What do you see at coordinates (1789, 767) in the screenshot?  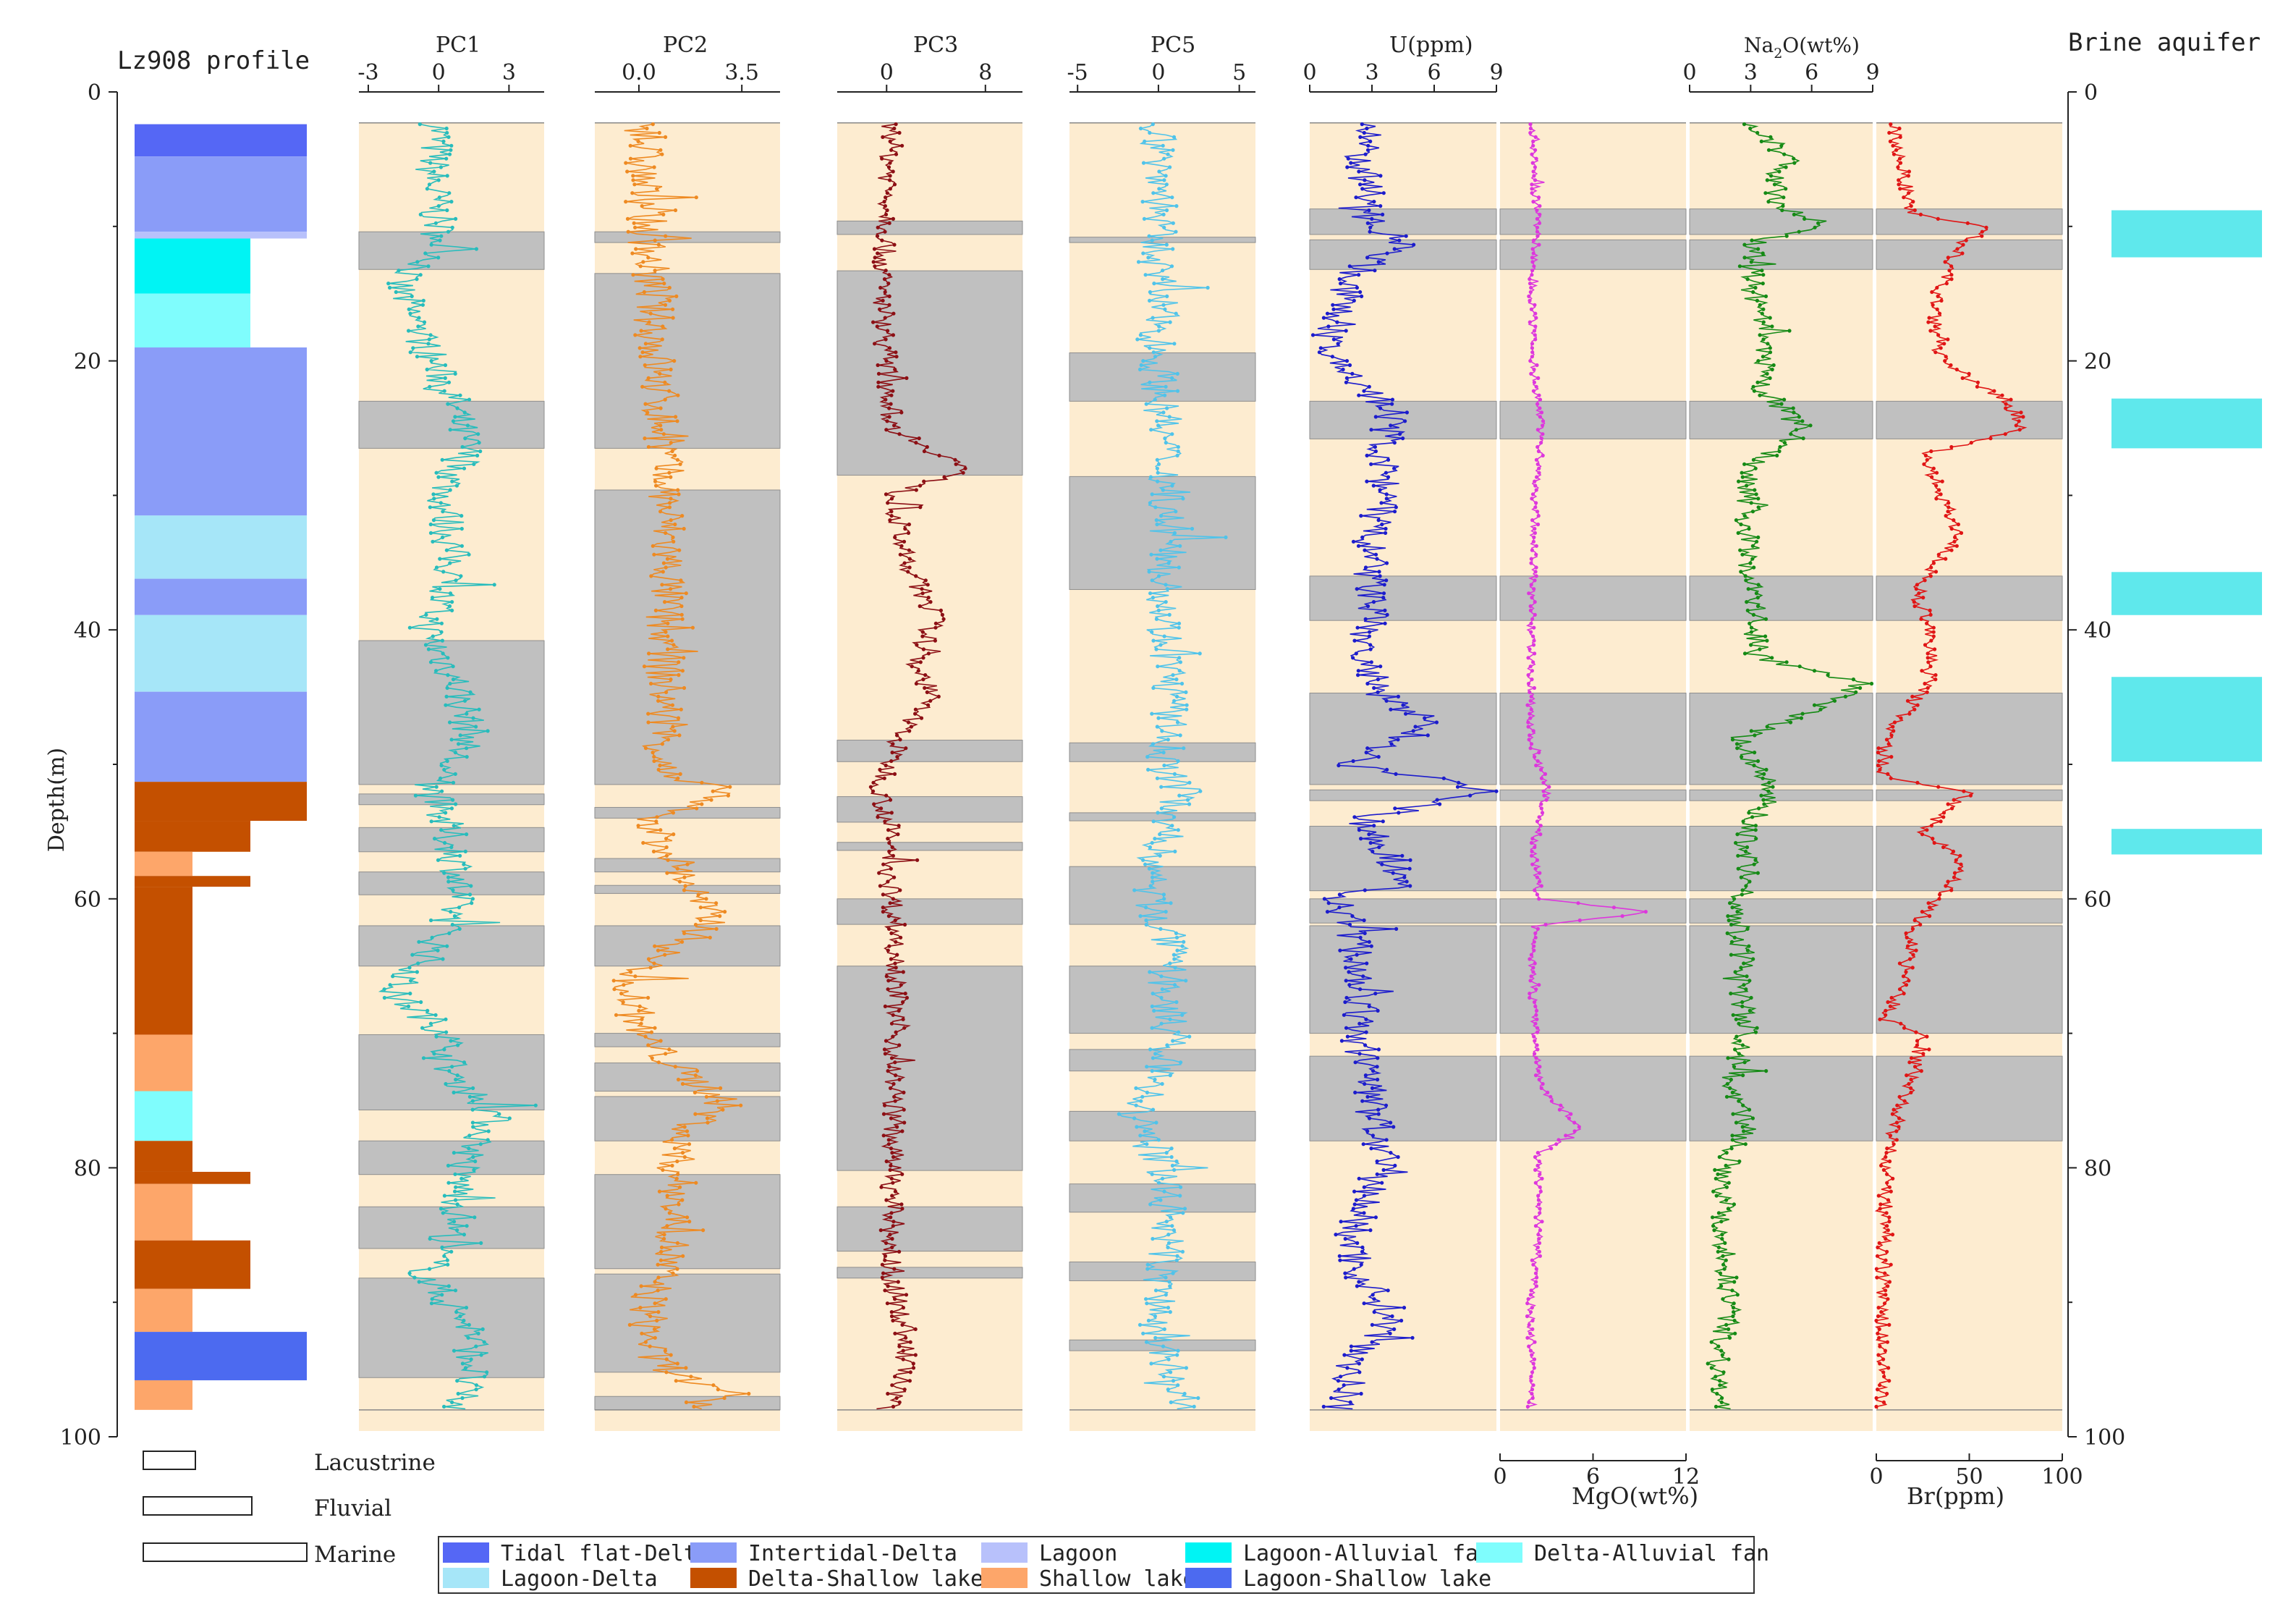 I see `series-line-na2o` at bounding box center [1789, 767].